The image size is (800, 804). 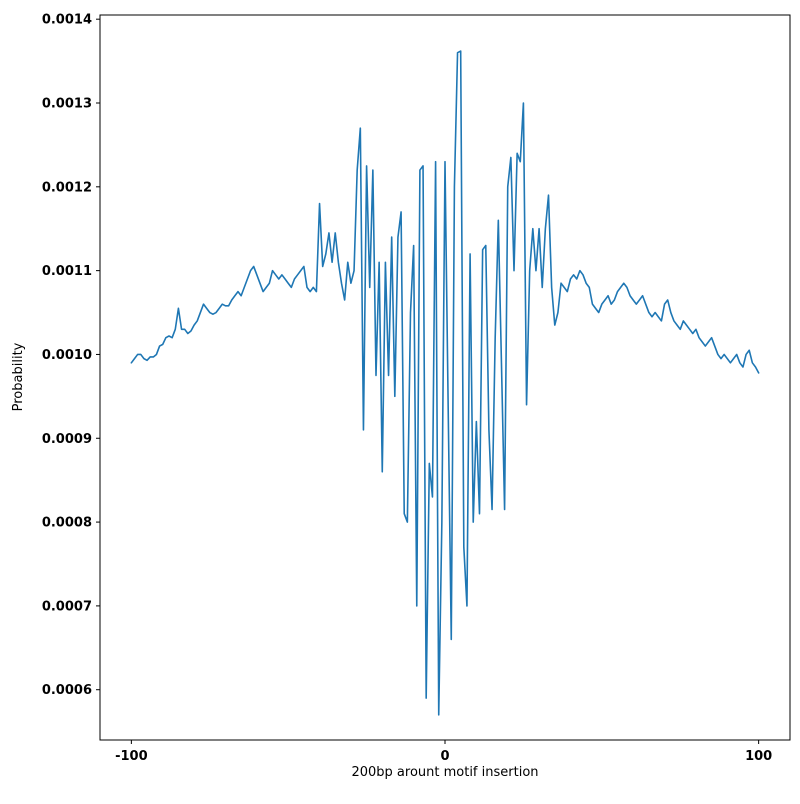 What do you see at coordinates (67, 104) in the screenshot?
I see `y-tick-label: 0.0013` at bounding box center [67, 104].